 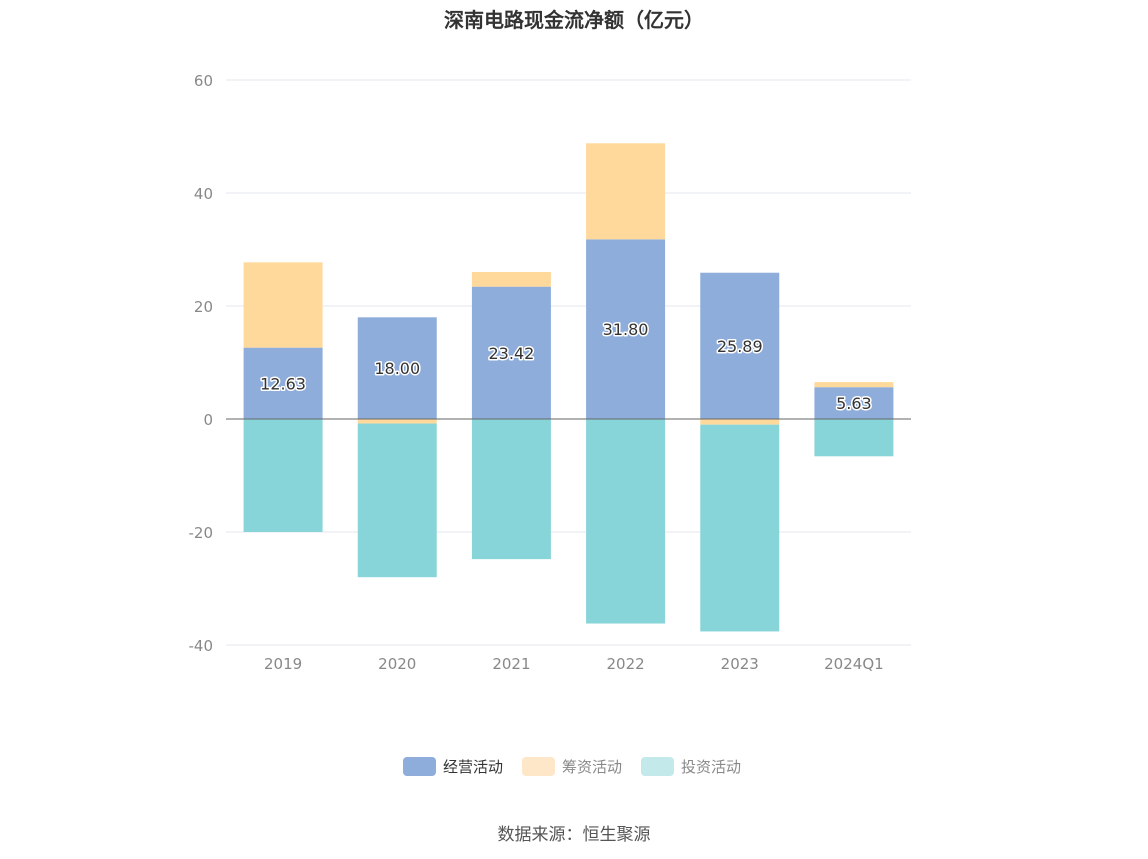 What do you see at coordinates (283, 664) in the screenshot?
I see `x-tick-label: 2019` at bounding box center [283, 664].